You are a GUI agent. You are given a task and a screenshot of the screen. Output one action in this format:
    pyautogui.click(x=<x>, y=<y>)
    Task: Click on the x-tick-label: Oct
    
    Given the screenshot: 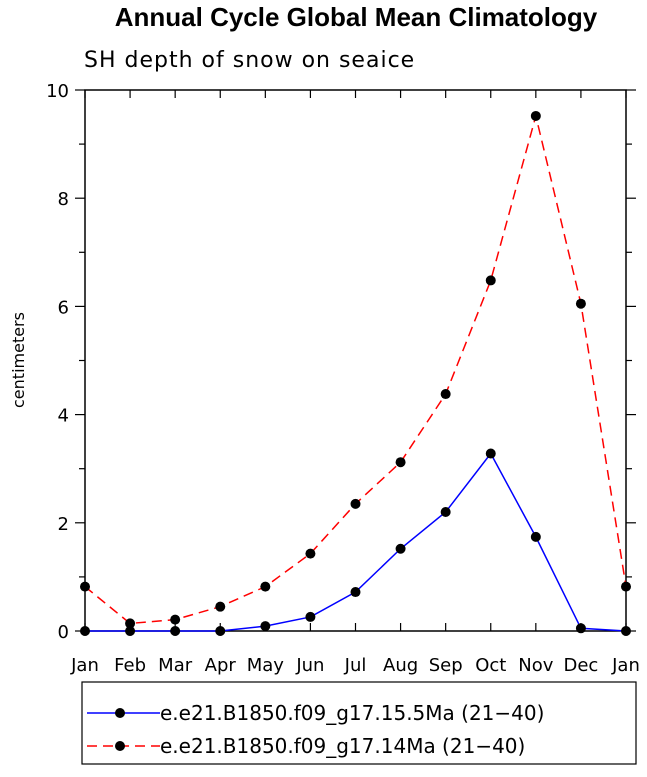 What is the action you would take?
    pyautogui.click(x=490, y=665)
    